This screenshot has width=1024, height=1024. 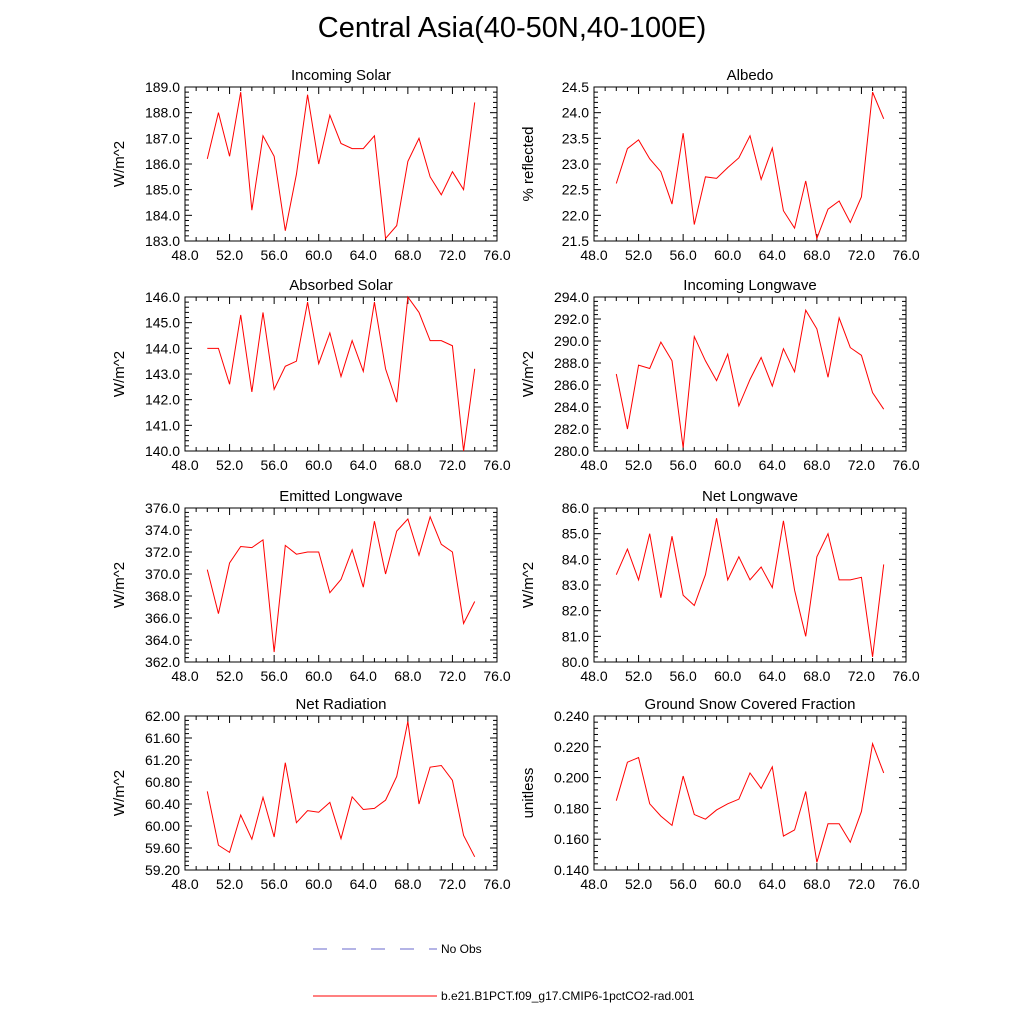 I want to click on panel-title: Net Radiation, so click(x=341, y=704).